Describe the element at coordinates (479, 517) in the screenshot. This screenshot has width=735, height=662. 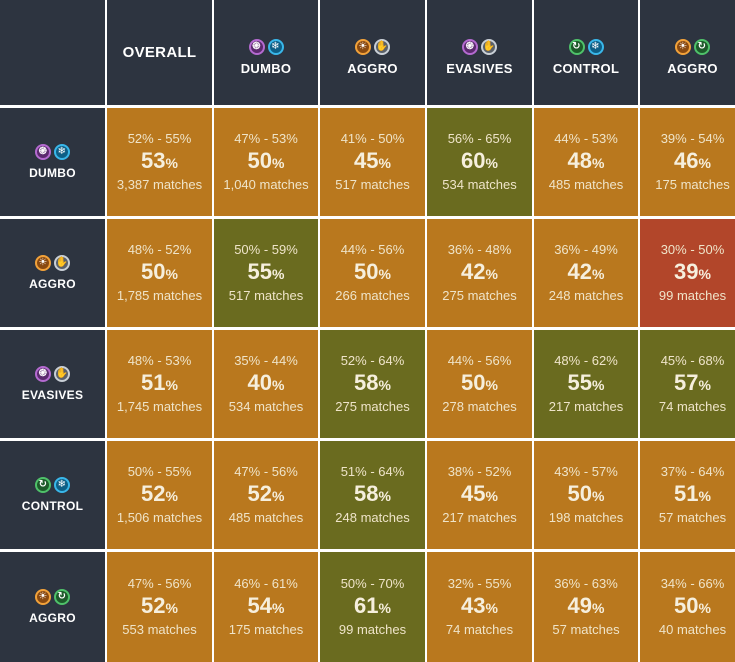
I see `match-count: 217 matches` at that location.